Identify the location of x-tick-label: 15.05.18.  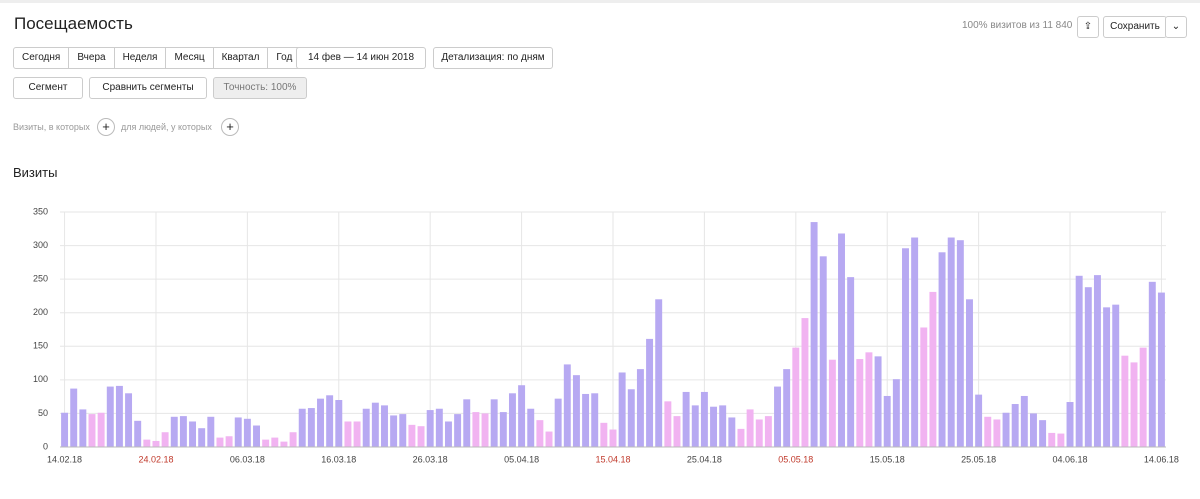
(887, 459).